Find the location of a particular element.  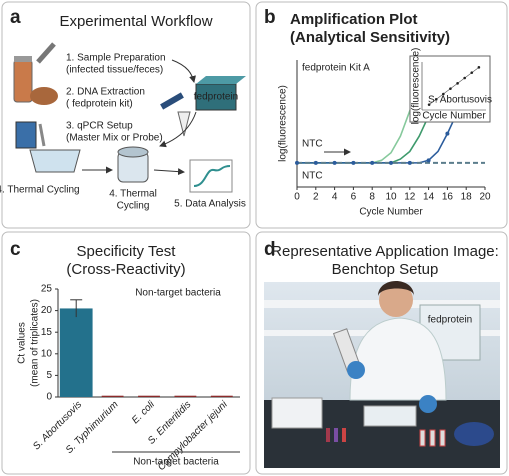

panel-title: Experimental Workflow is located at coordinates (135, 21).